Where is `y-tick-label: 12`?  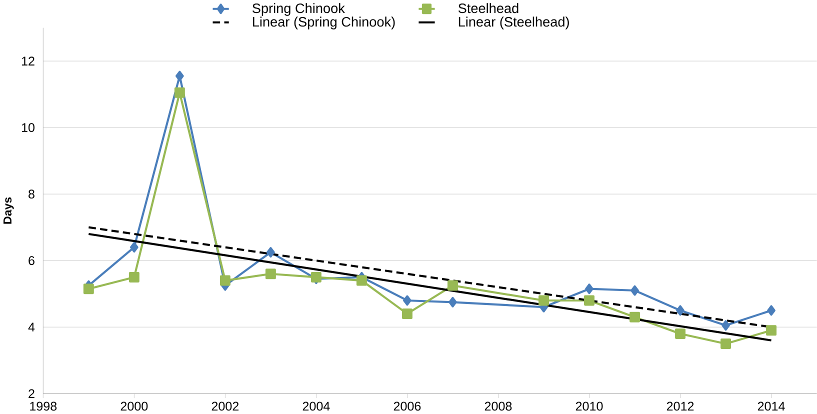 y-tick-label: 12 is located at coordinates (28, 61).